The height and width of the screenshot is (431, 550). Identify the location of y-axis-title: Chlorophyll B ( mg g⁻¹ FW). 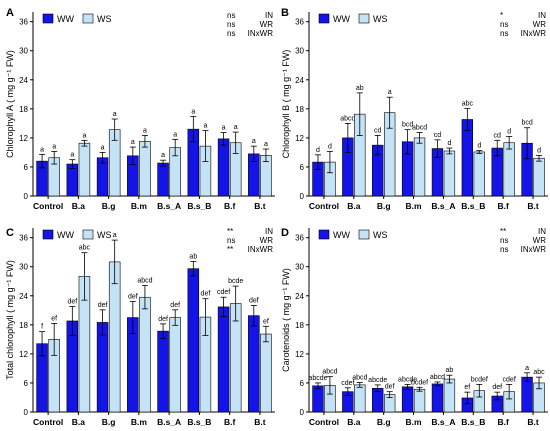
(286, 104).